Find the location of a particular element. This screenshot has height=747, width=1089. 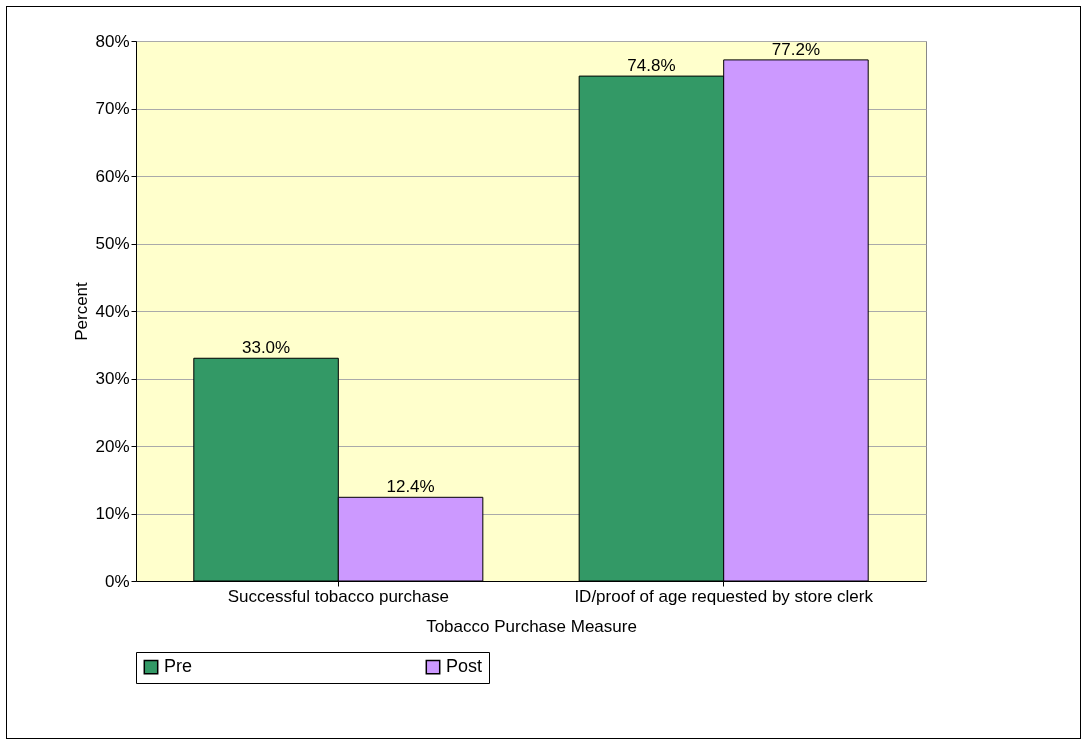

legend-label: Post is located at coordinates (464, 666).